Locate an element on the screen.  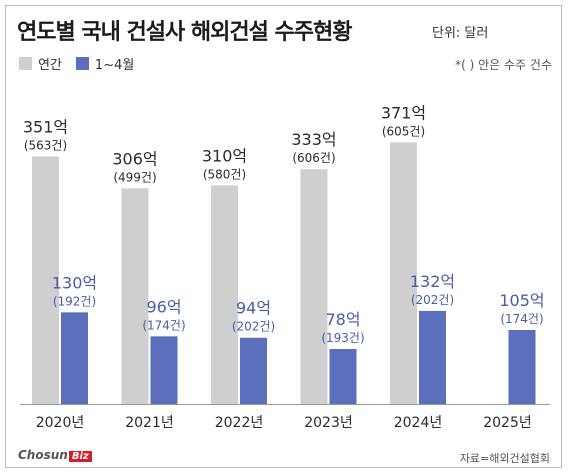
legend-item-annual: 연간 is located at coordinates (40, 63).